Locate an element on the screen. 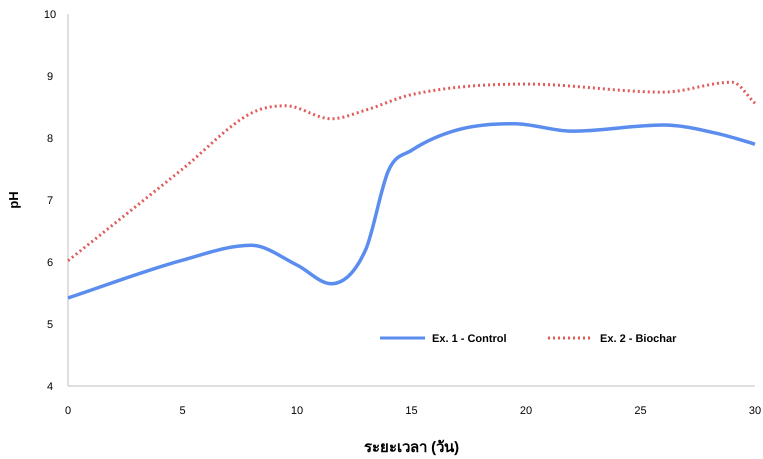  x-tick-label: 5 is located at coordinates (182, 411).